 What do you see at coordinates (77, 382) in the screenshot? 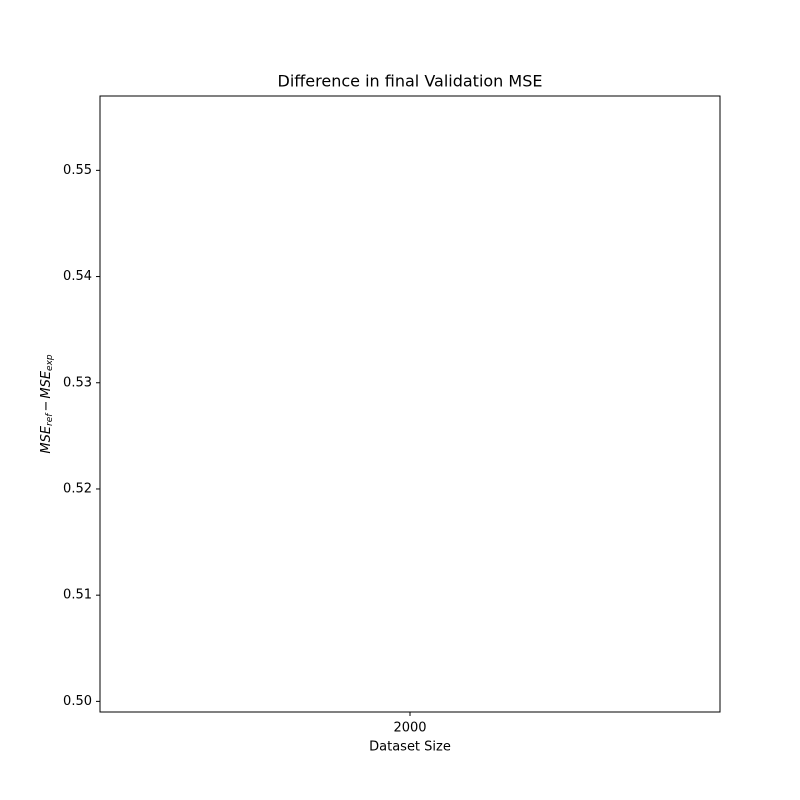
I see `y-tick-label: 0.53` at bounding box center [77, 382].